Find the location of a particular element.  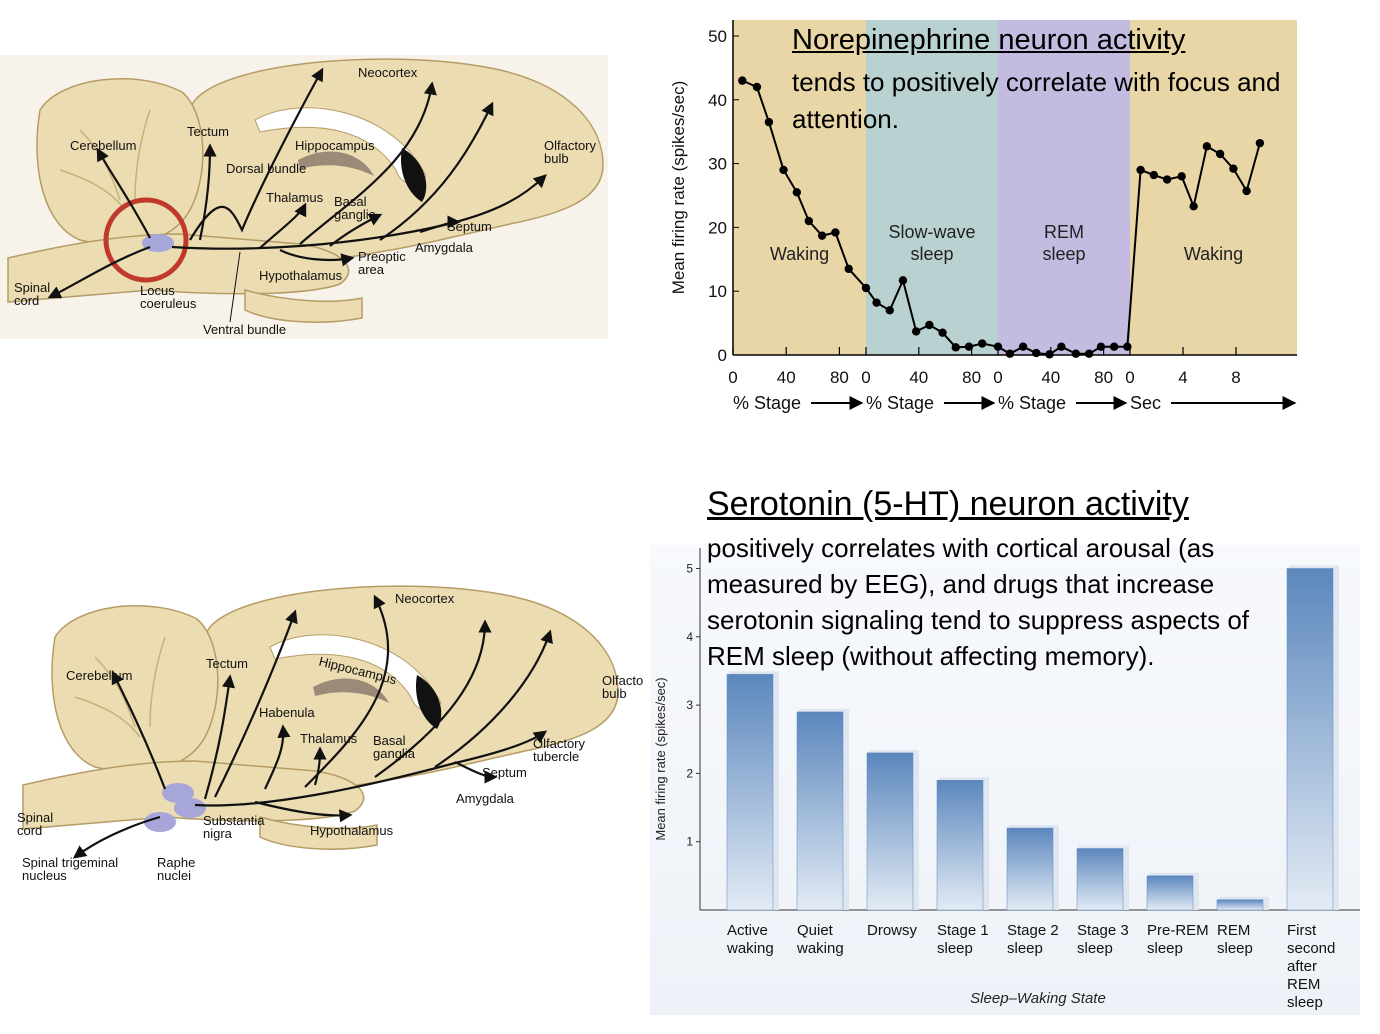

y-tick-label: 3 is located at coordinates (689, 705).